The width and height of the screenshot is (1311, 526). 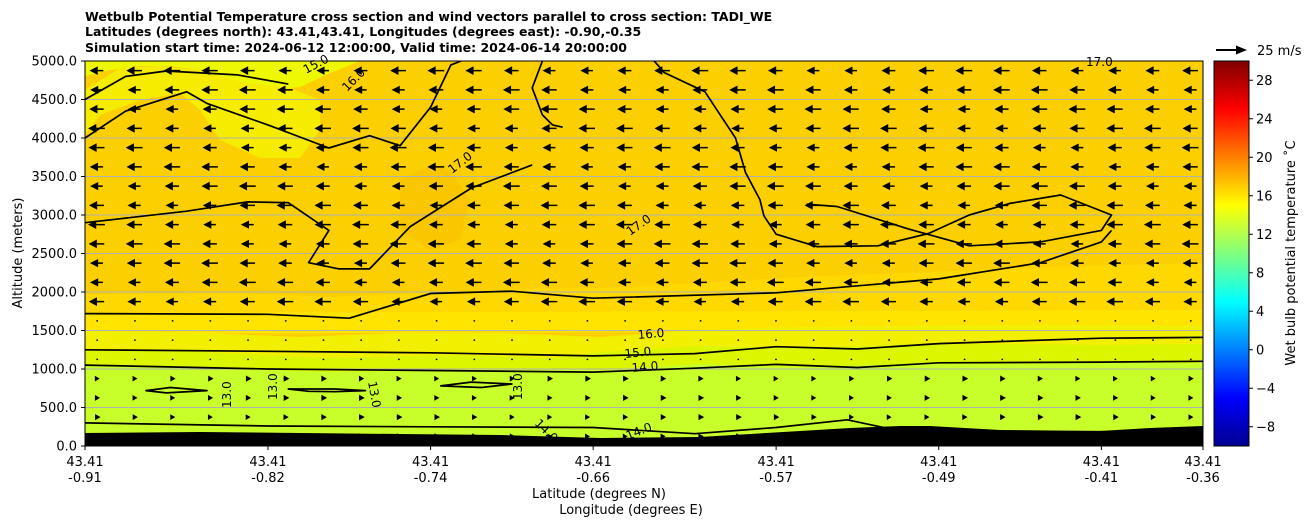 I want to click on y-axis-label: Altitude (meters), so click(x=18, y=253).